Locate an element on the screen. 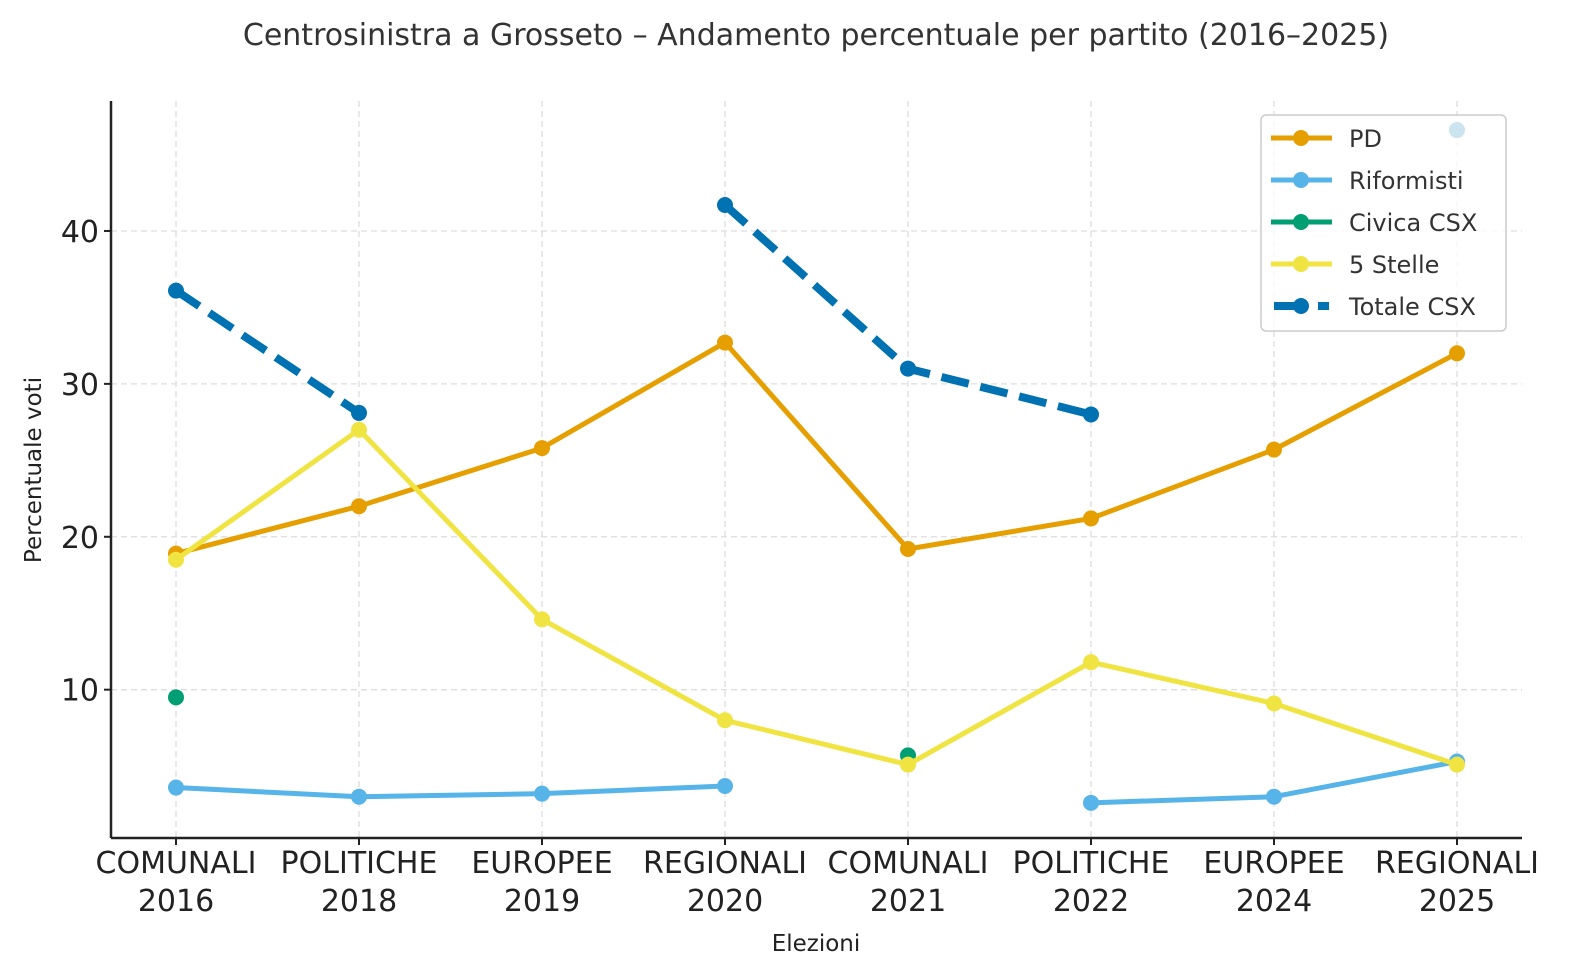 The image size is (1572, 980). legend-item: PD is located at coordinates (1326, 139).